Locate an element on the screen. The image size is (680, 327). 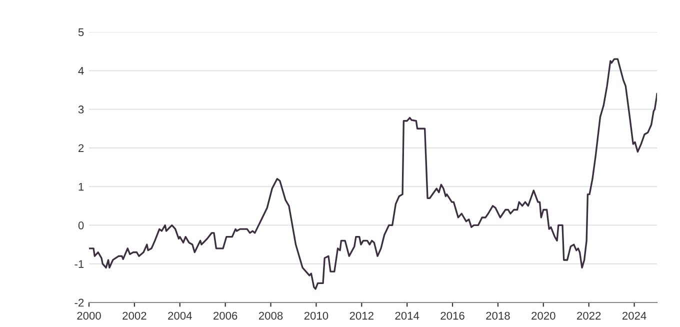
x-tick-label: 2010 is located at coordinates (316, 316).